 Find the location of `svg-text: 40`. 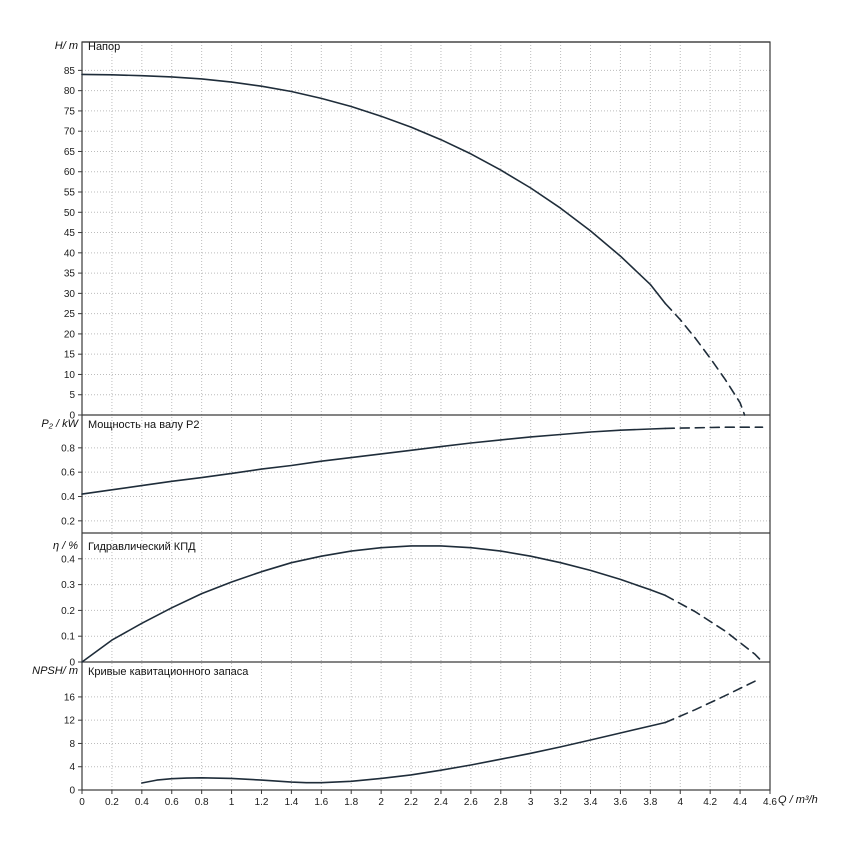

svg-text: 40 is located at coordinates (70, 253).